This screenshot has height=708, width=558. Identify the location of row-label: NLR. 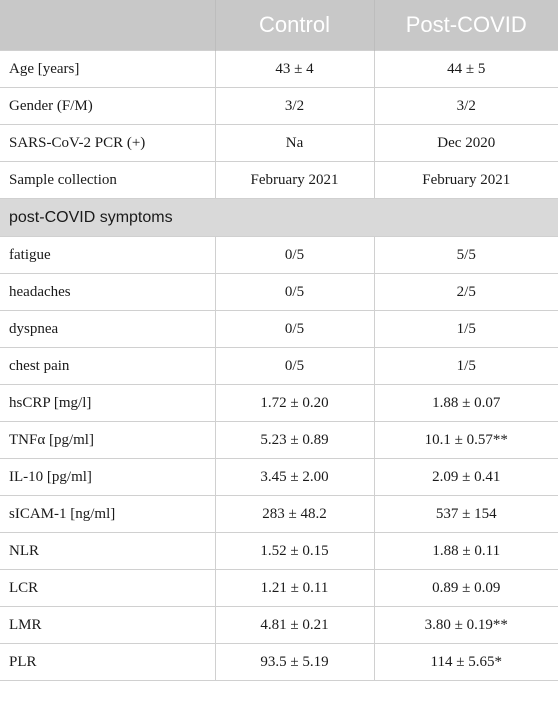
(107, 551).